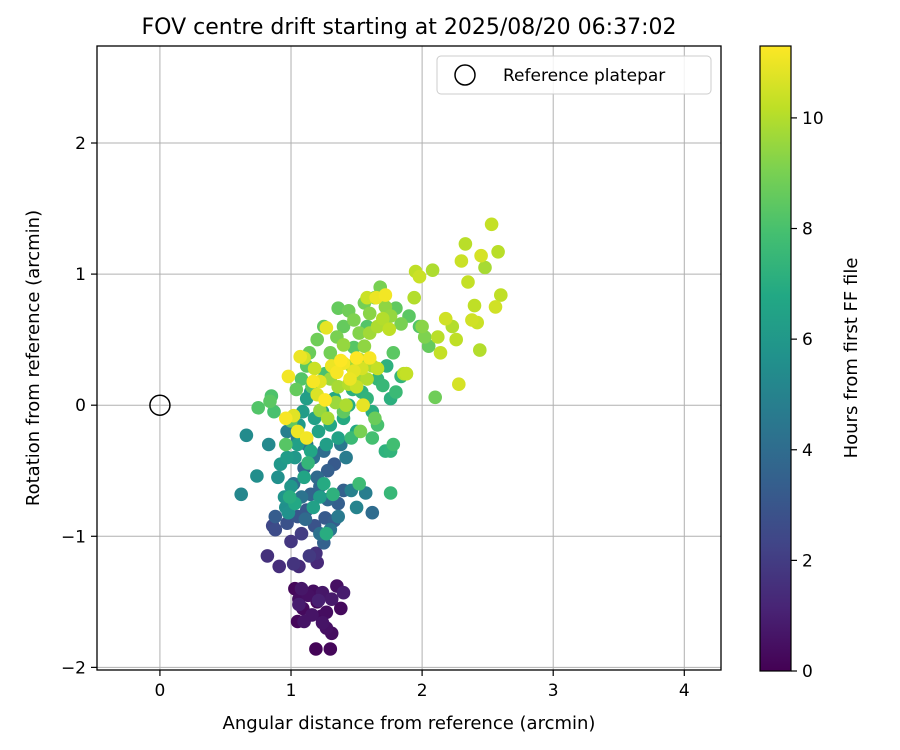 The width and height of the screenshot is (900, 750). Describe the element at coordinates (80, 275) in the screenshot. I see `y-tick-label: 1` at that location.